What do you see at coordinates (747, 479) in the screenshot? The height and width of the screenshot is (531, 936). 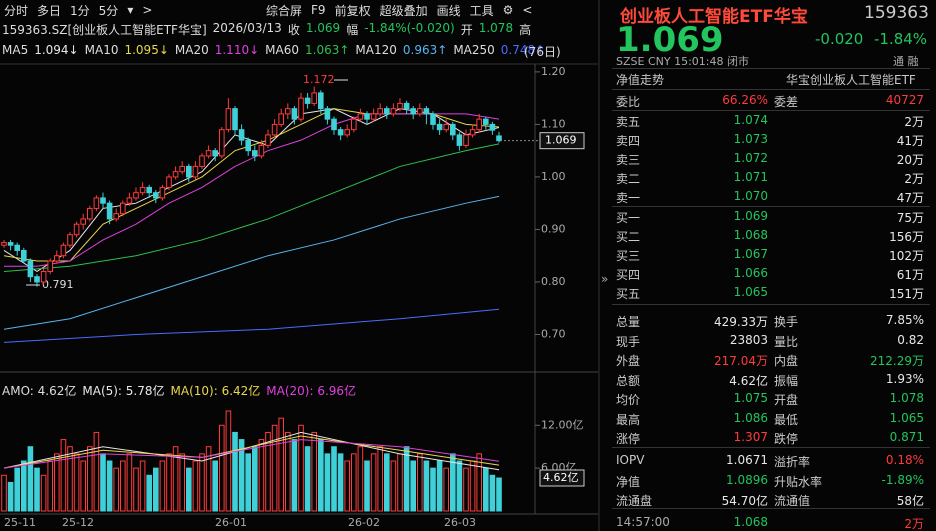 I see `stat-value: 1.0896` at bounding box center [747, 479].